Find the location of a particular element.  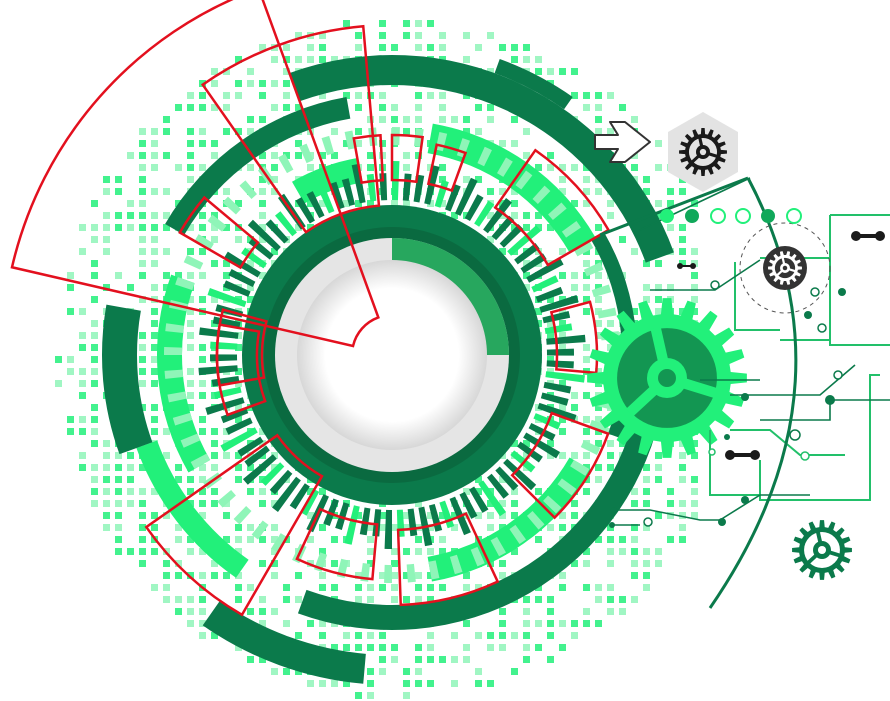

circuit-nodes is located at coordinates (747, 379).